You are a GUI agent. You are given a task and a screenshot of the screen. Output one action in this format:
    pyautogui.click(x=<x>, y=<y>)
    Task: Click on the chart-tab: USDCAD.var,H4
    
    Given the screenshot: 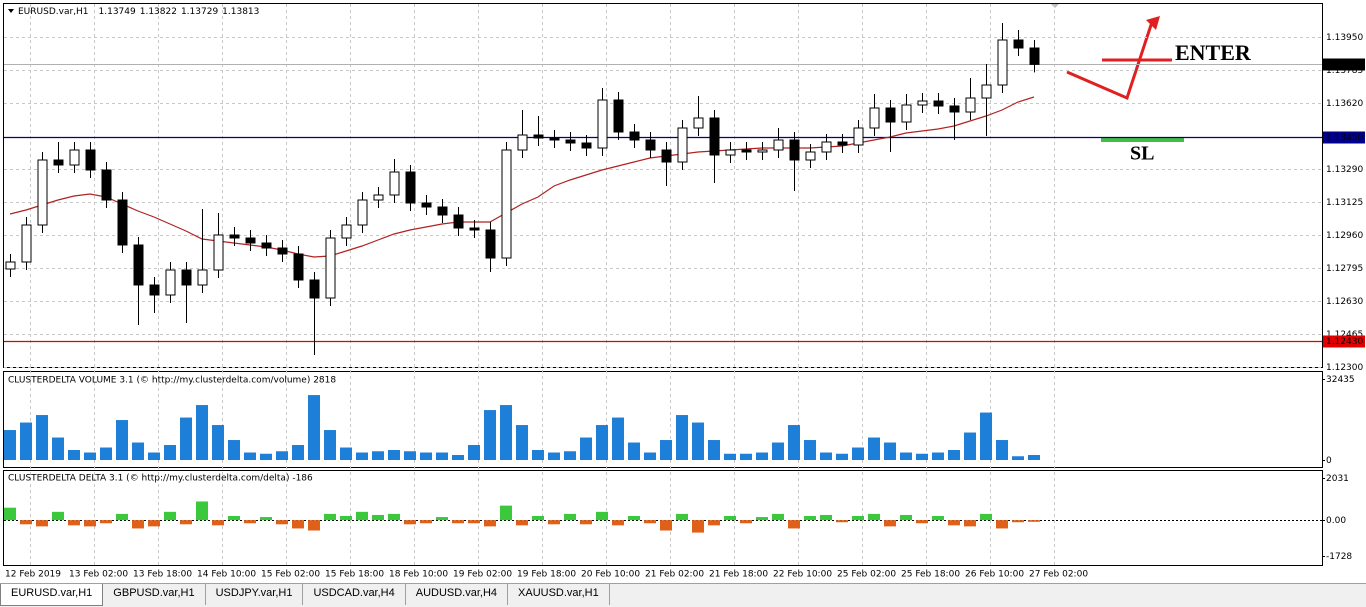 What is the action you would take?
    pyautogui.click(x=354, y=594)
    